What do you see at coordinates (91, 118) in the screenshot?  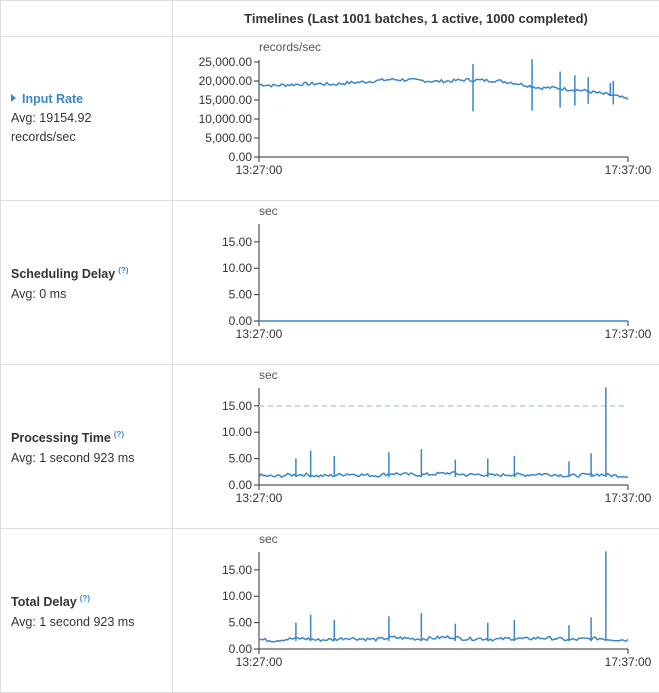 I see `metric-average: Avg: 19154.92` at bounding box center [91, 118].